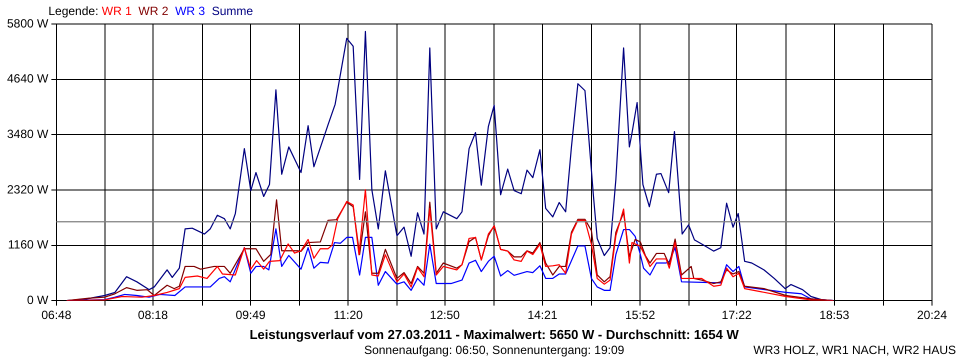 Image resolution: width=960 pixels, height=360 pixels. I want to click on x-tick-label: 15:52, so click(640, 315).